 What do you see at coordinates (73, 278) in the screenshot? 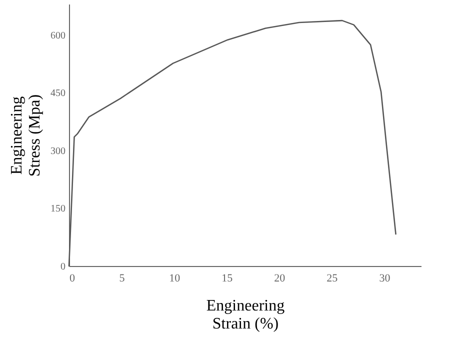
I see `x-tick-label: 0` at bounding box center [73, 278].